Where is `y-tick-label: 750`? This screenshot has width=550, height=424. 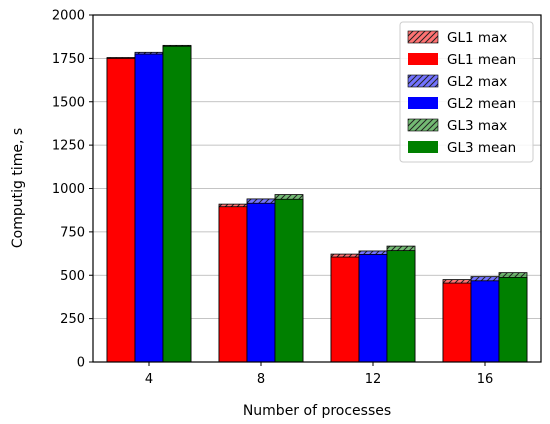 y-tick-label: 750 is located at coordinates (72, 232).